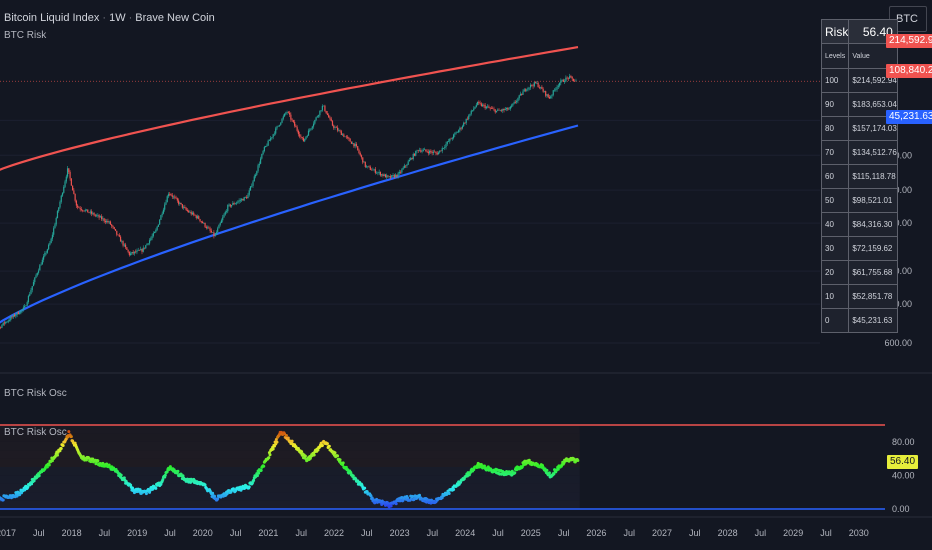 This screenshot has width=932, height=550. I want to click on risk-level-price: $45,231.63, so click(873, 320).